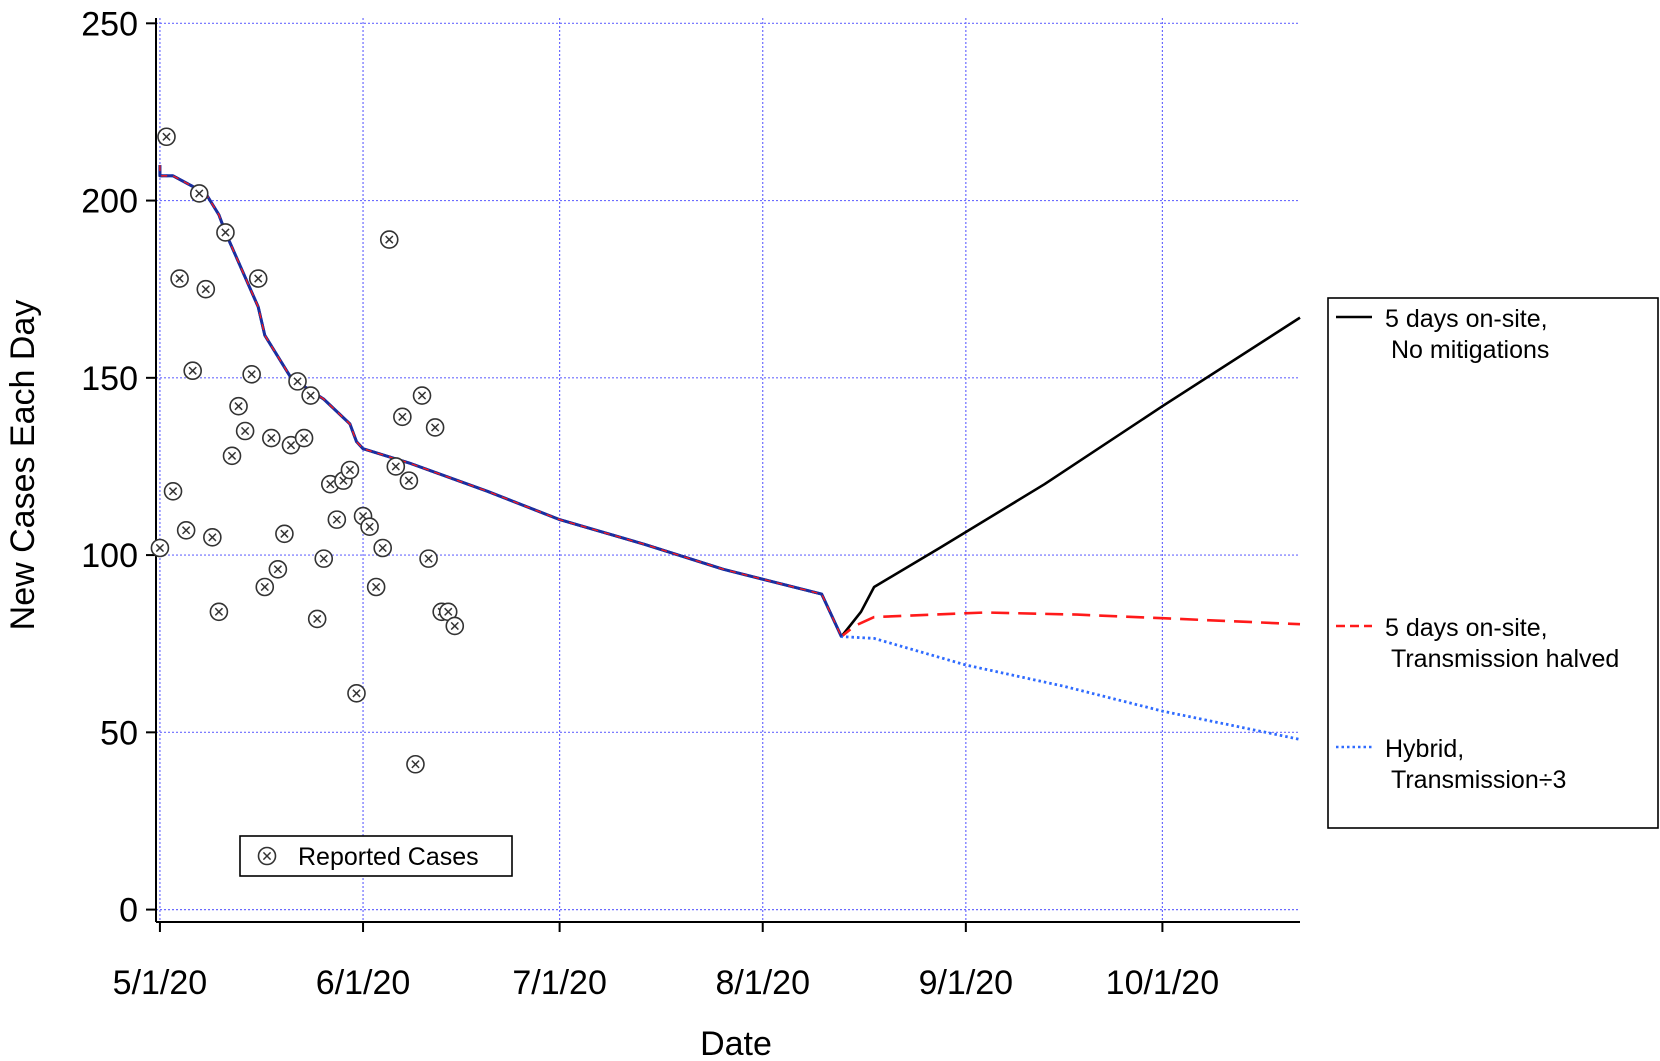  I want to click on legend-label: Transmission÷3, so click(1478, 780).